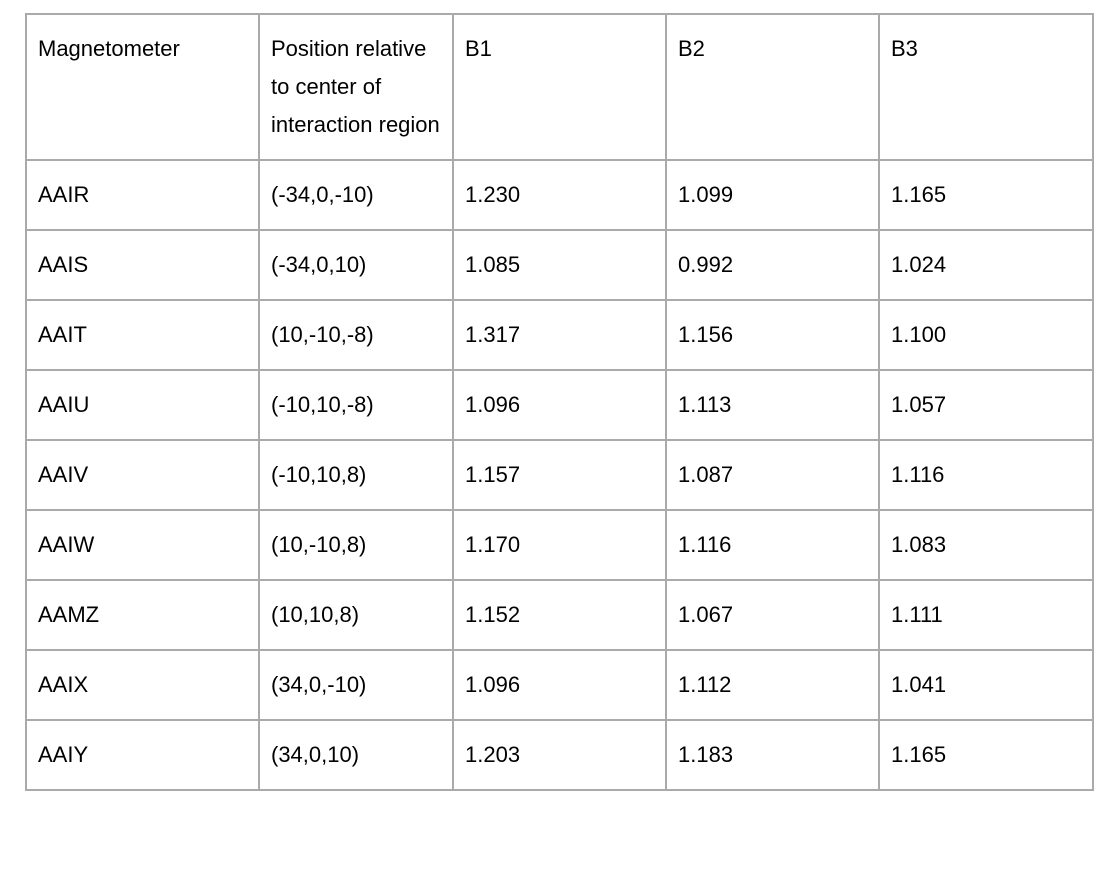 The image size is (1114, 876). What do you see at coordinates (142, 615) in the screenshot?
I see `cell-magnetometer: AAMZ` at bounding box center [142, 615].